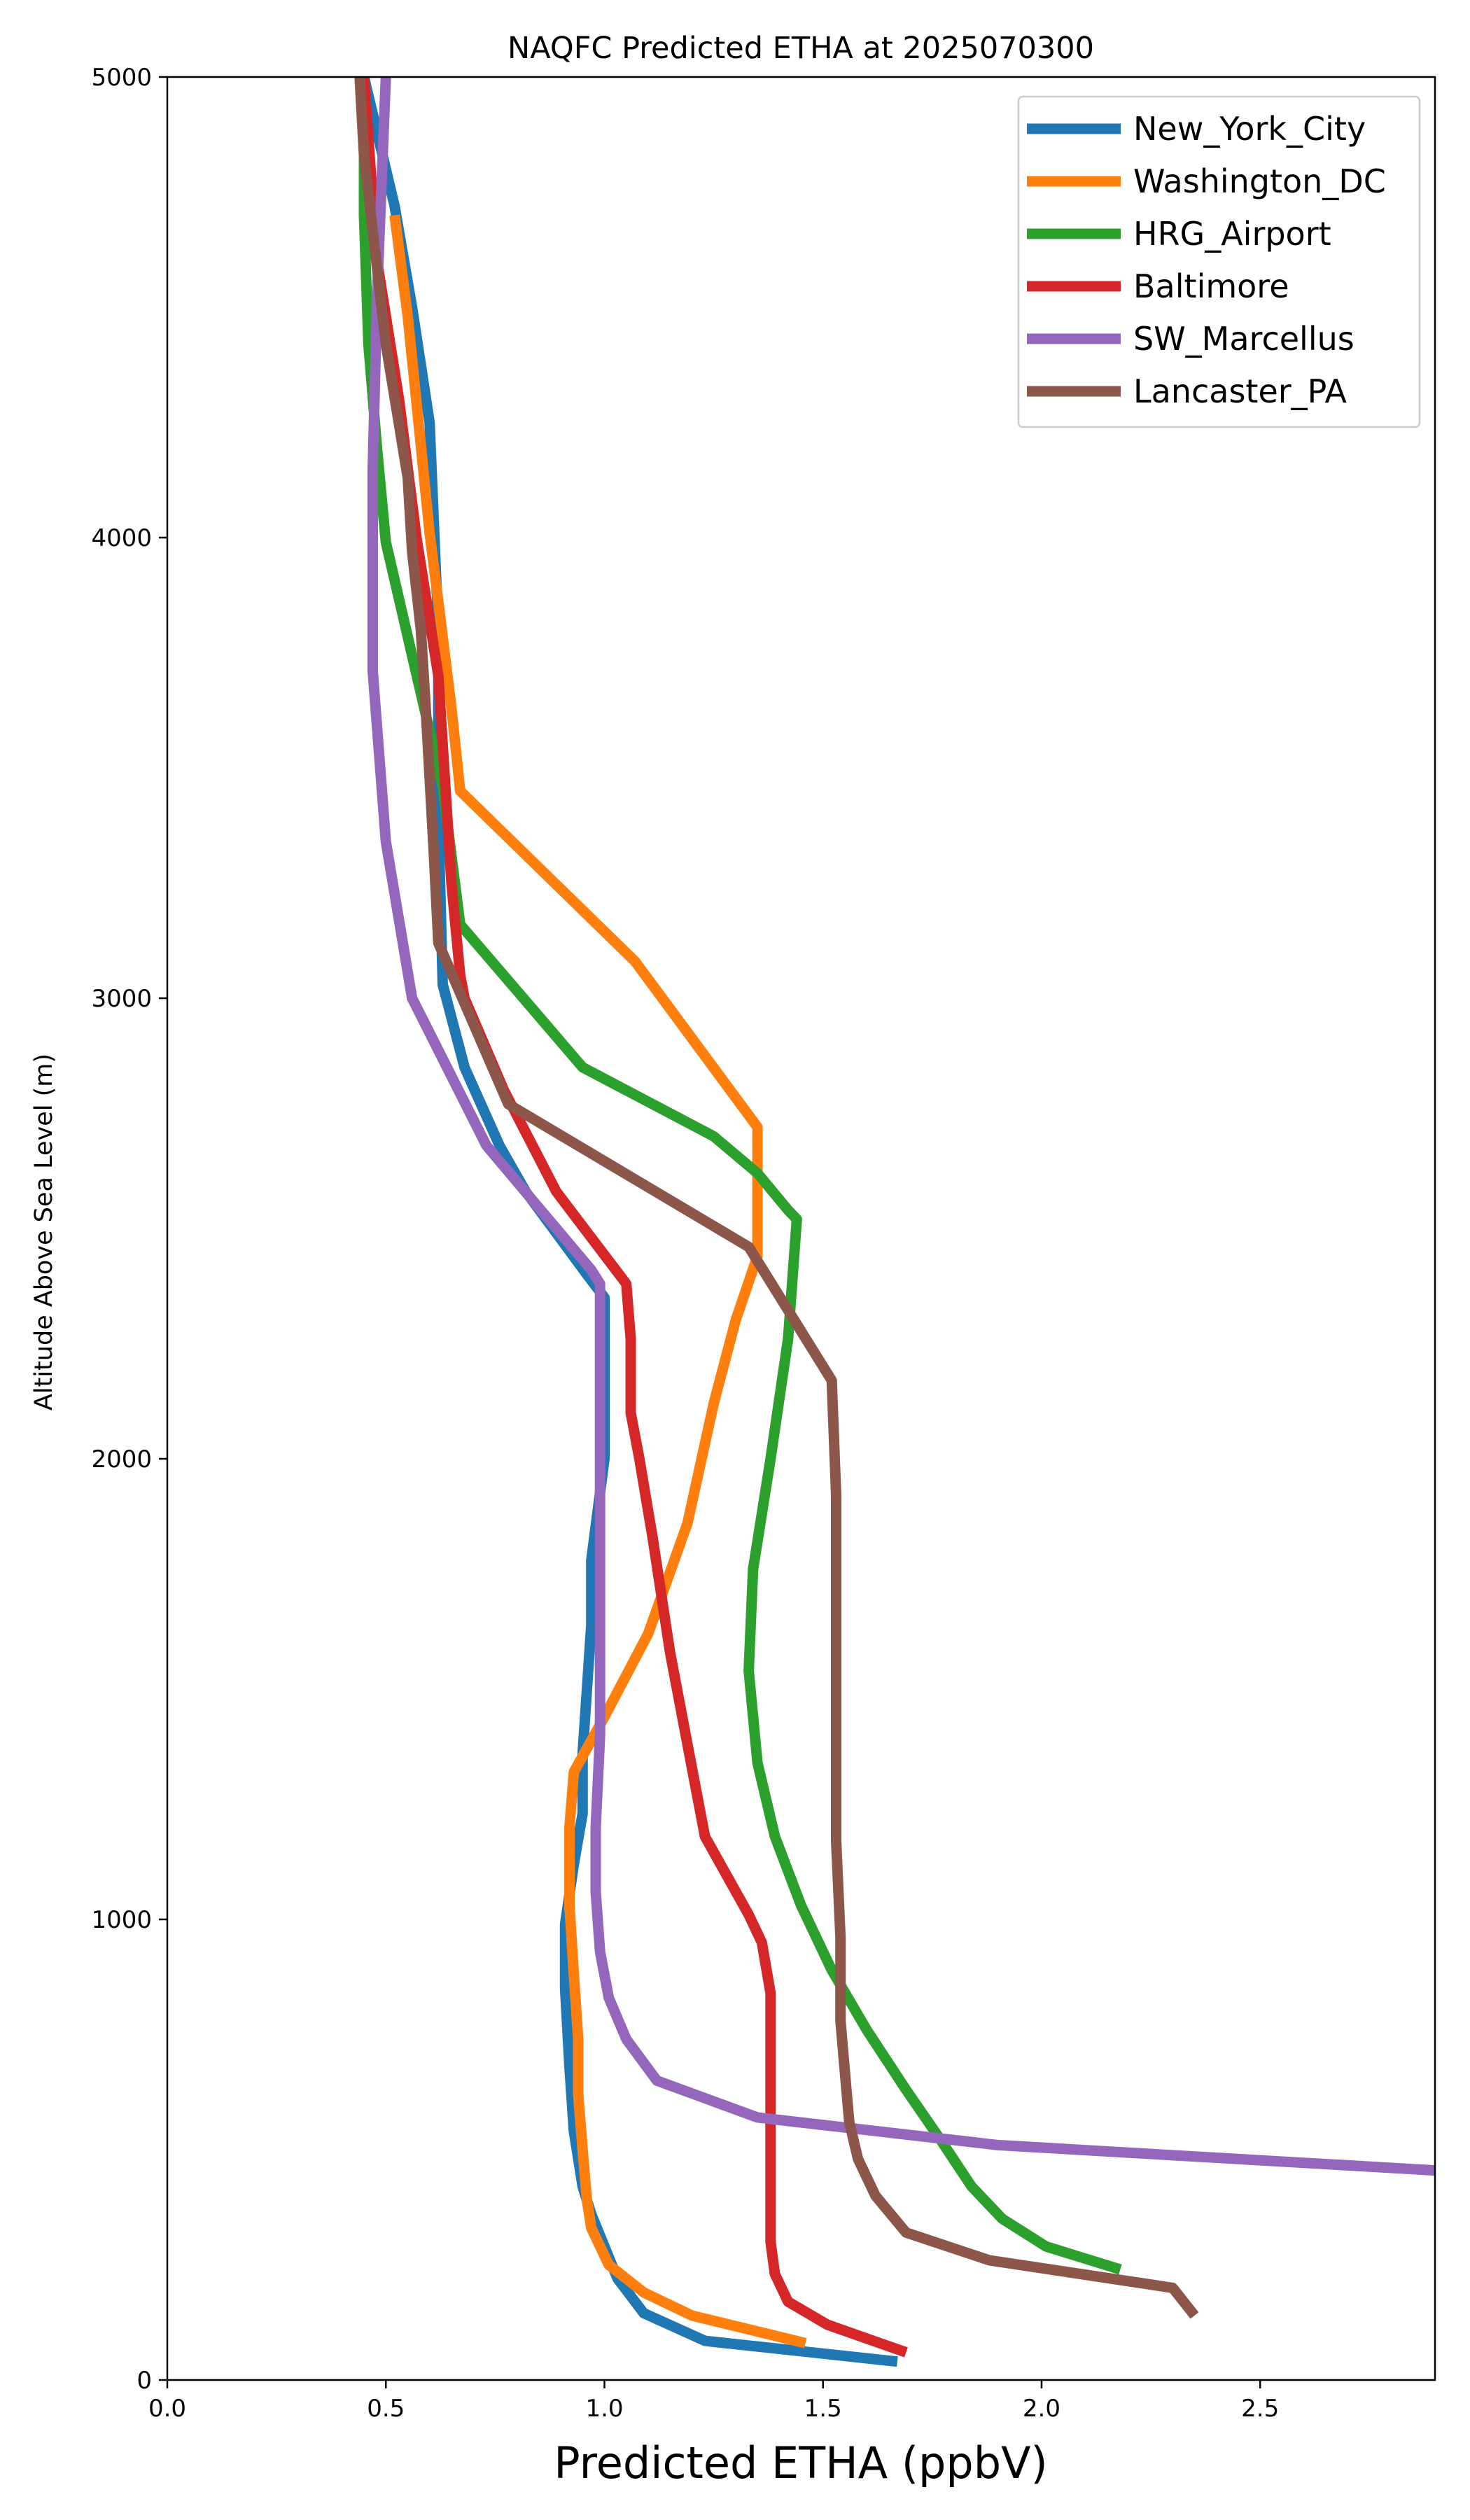  Describe the element at coordinates (823, 2409) in the screenshot. I see `x-tick-label: 1.5` at that location.